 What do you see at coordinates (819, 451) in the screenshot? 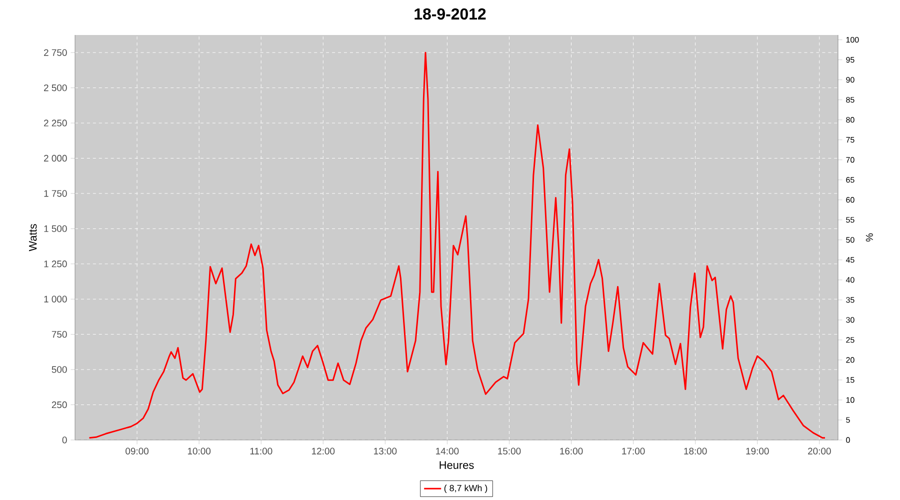
I see `x-tick-label: 20:00` at bounding box center [819, 451].